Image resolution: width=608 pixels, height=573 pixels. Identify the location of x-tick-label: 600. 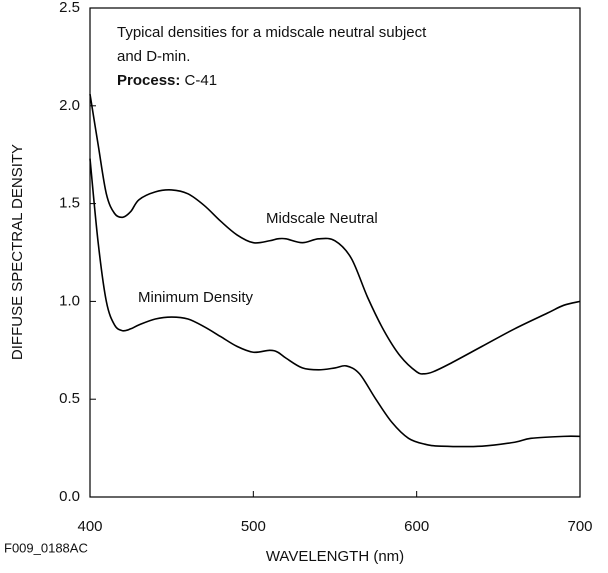
(416, 526).